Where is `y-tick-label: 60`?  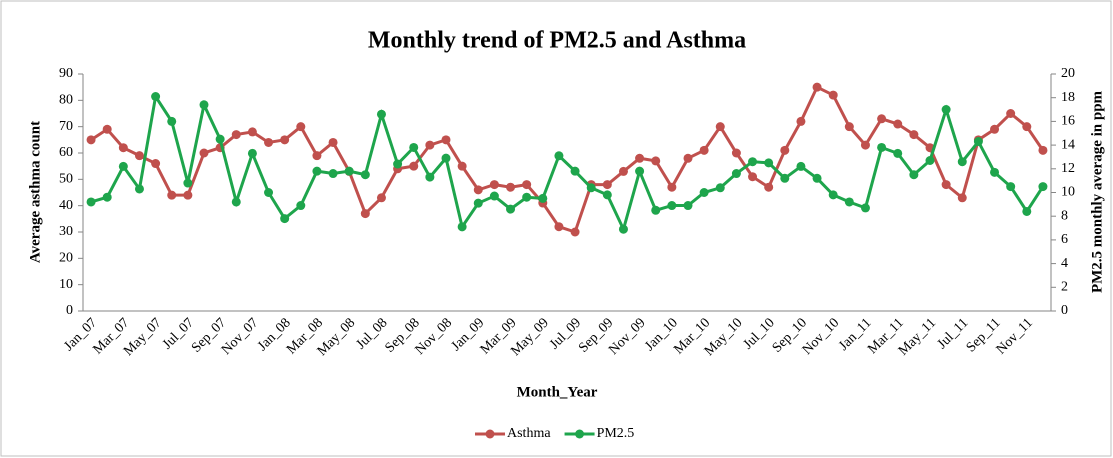 y-tick-label: 60 is located at coordinates (66, 152).